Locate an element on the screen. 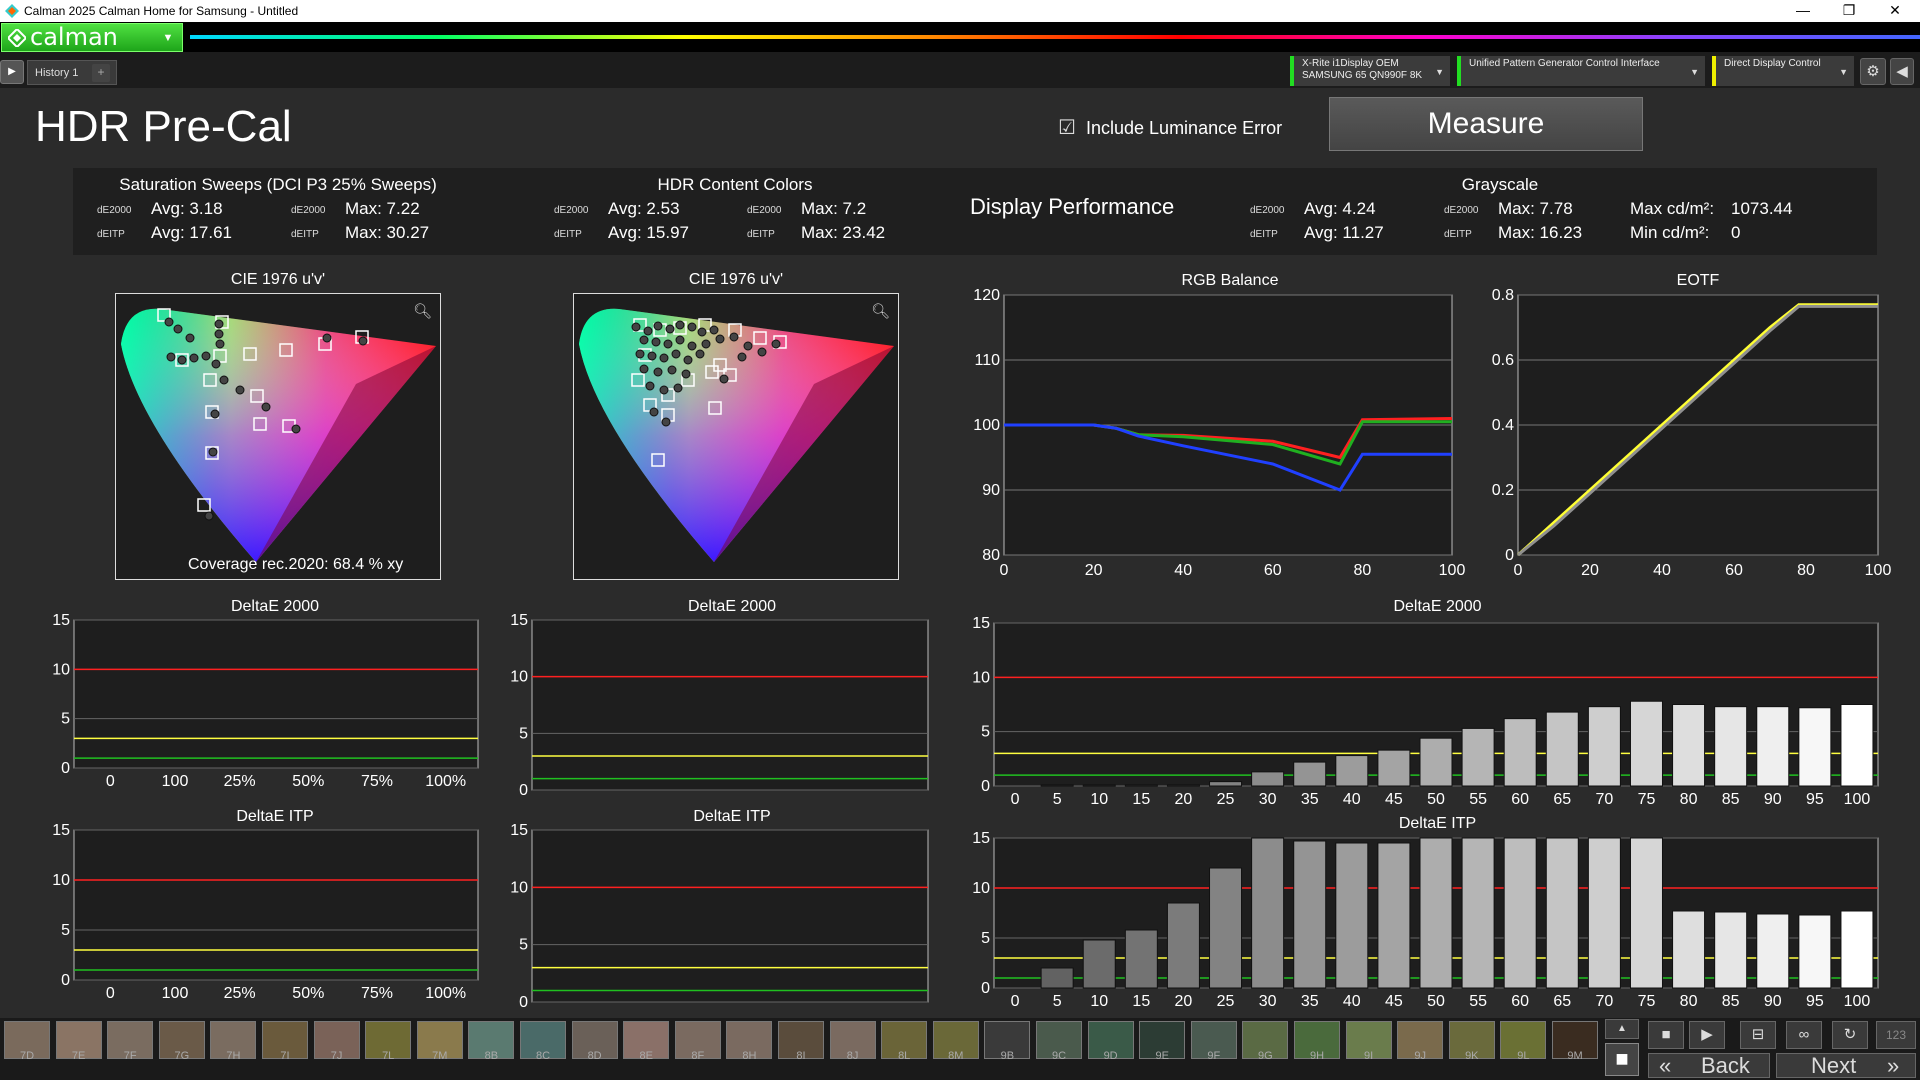  stop-button: ■ is located at coordinates (1666, 1035).